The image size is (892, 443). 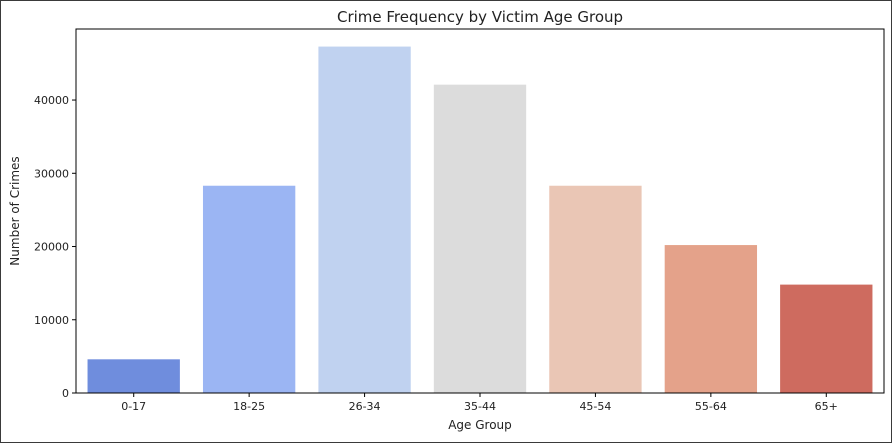 I want to click on y-axis-label: Number of Crimes, so click(x=15, y=210).